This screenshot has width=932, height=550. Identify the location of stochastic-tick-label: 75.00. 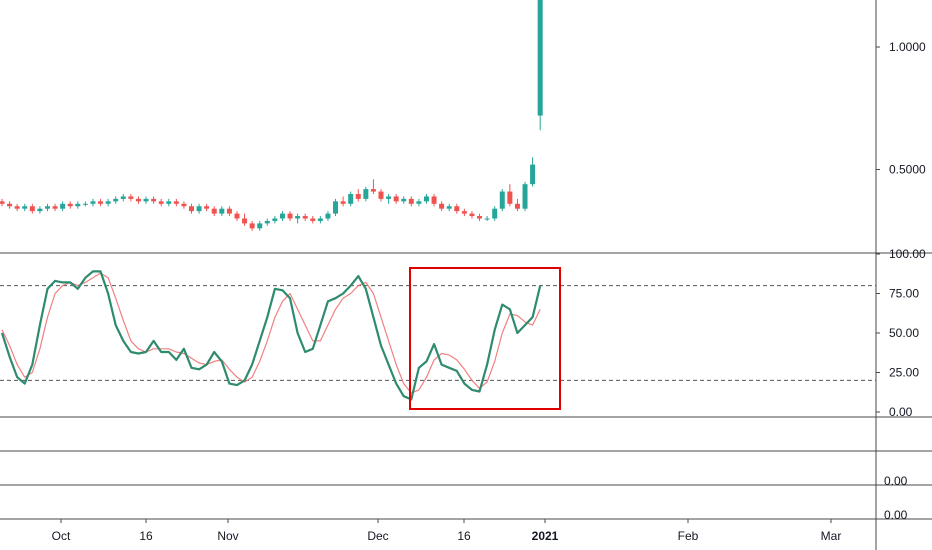
(904, 294).